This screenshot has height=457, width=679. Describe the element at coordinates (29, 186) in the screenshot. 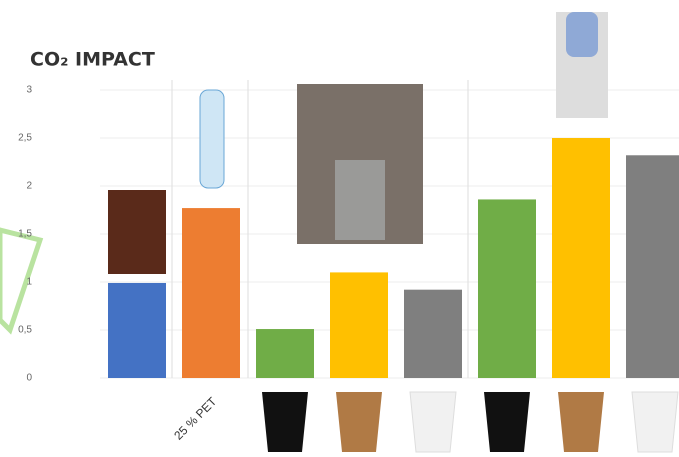

I see `y-tick-label: 2` at that location.